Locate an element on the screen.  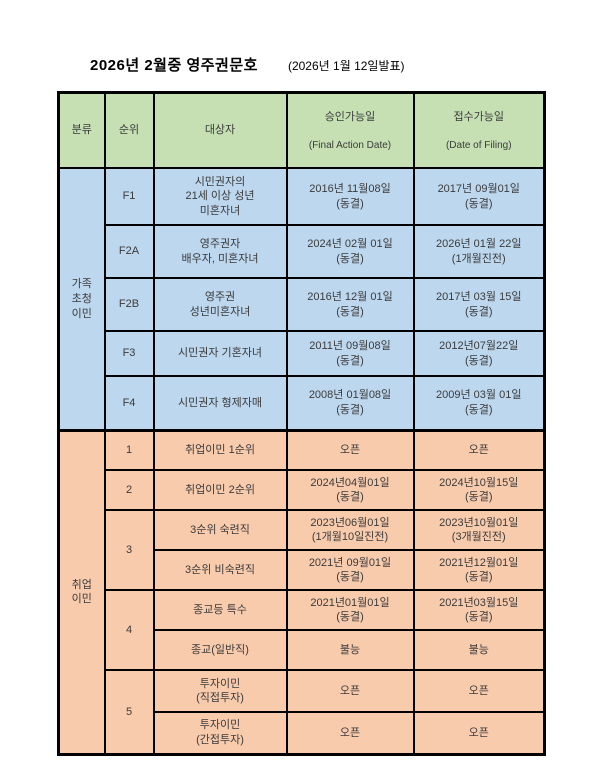
rank-cell: 2 is located at coordinates (129, 490).